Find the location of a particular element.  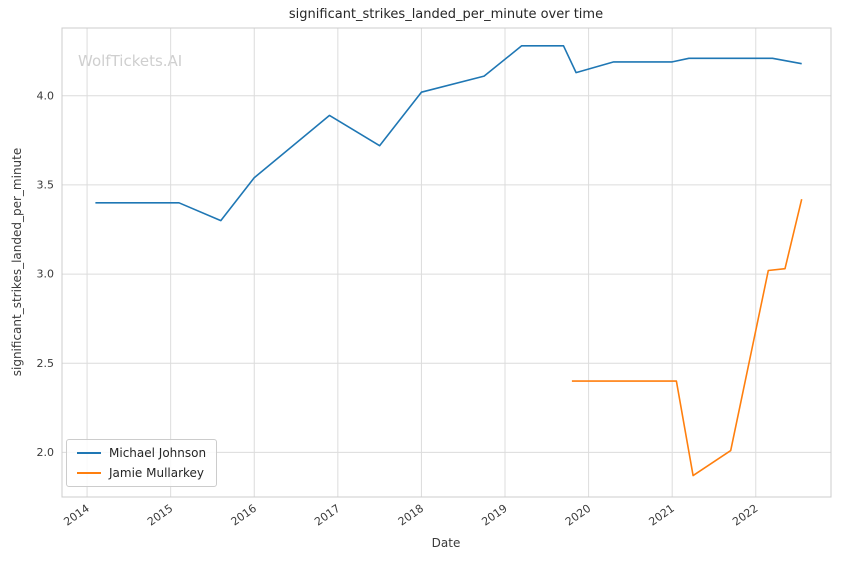

x-tick-label: 2018 is located at coordinates (411, 515).